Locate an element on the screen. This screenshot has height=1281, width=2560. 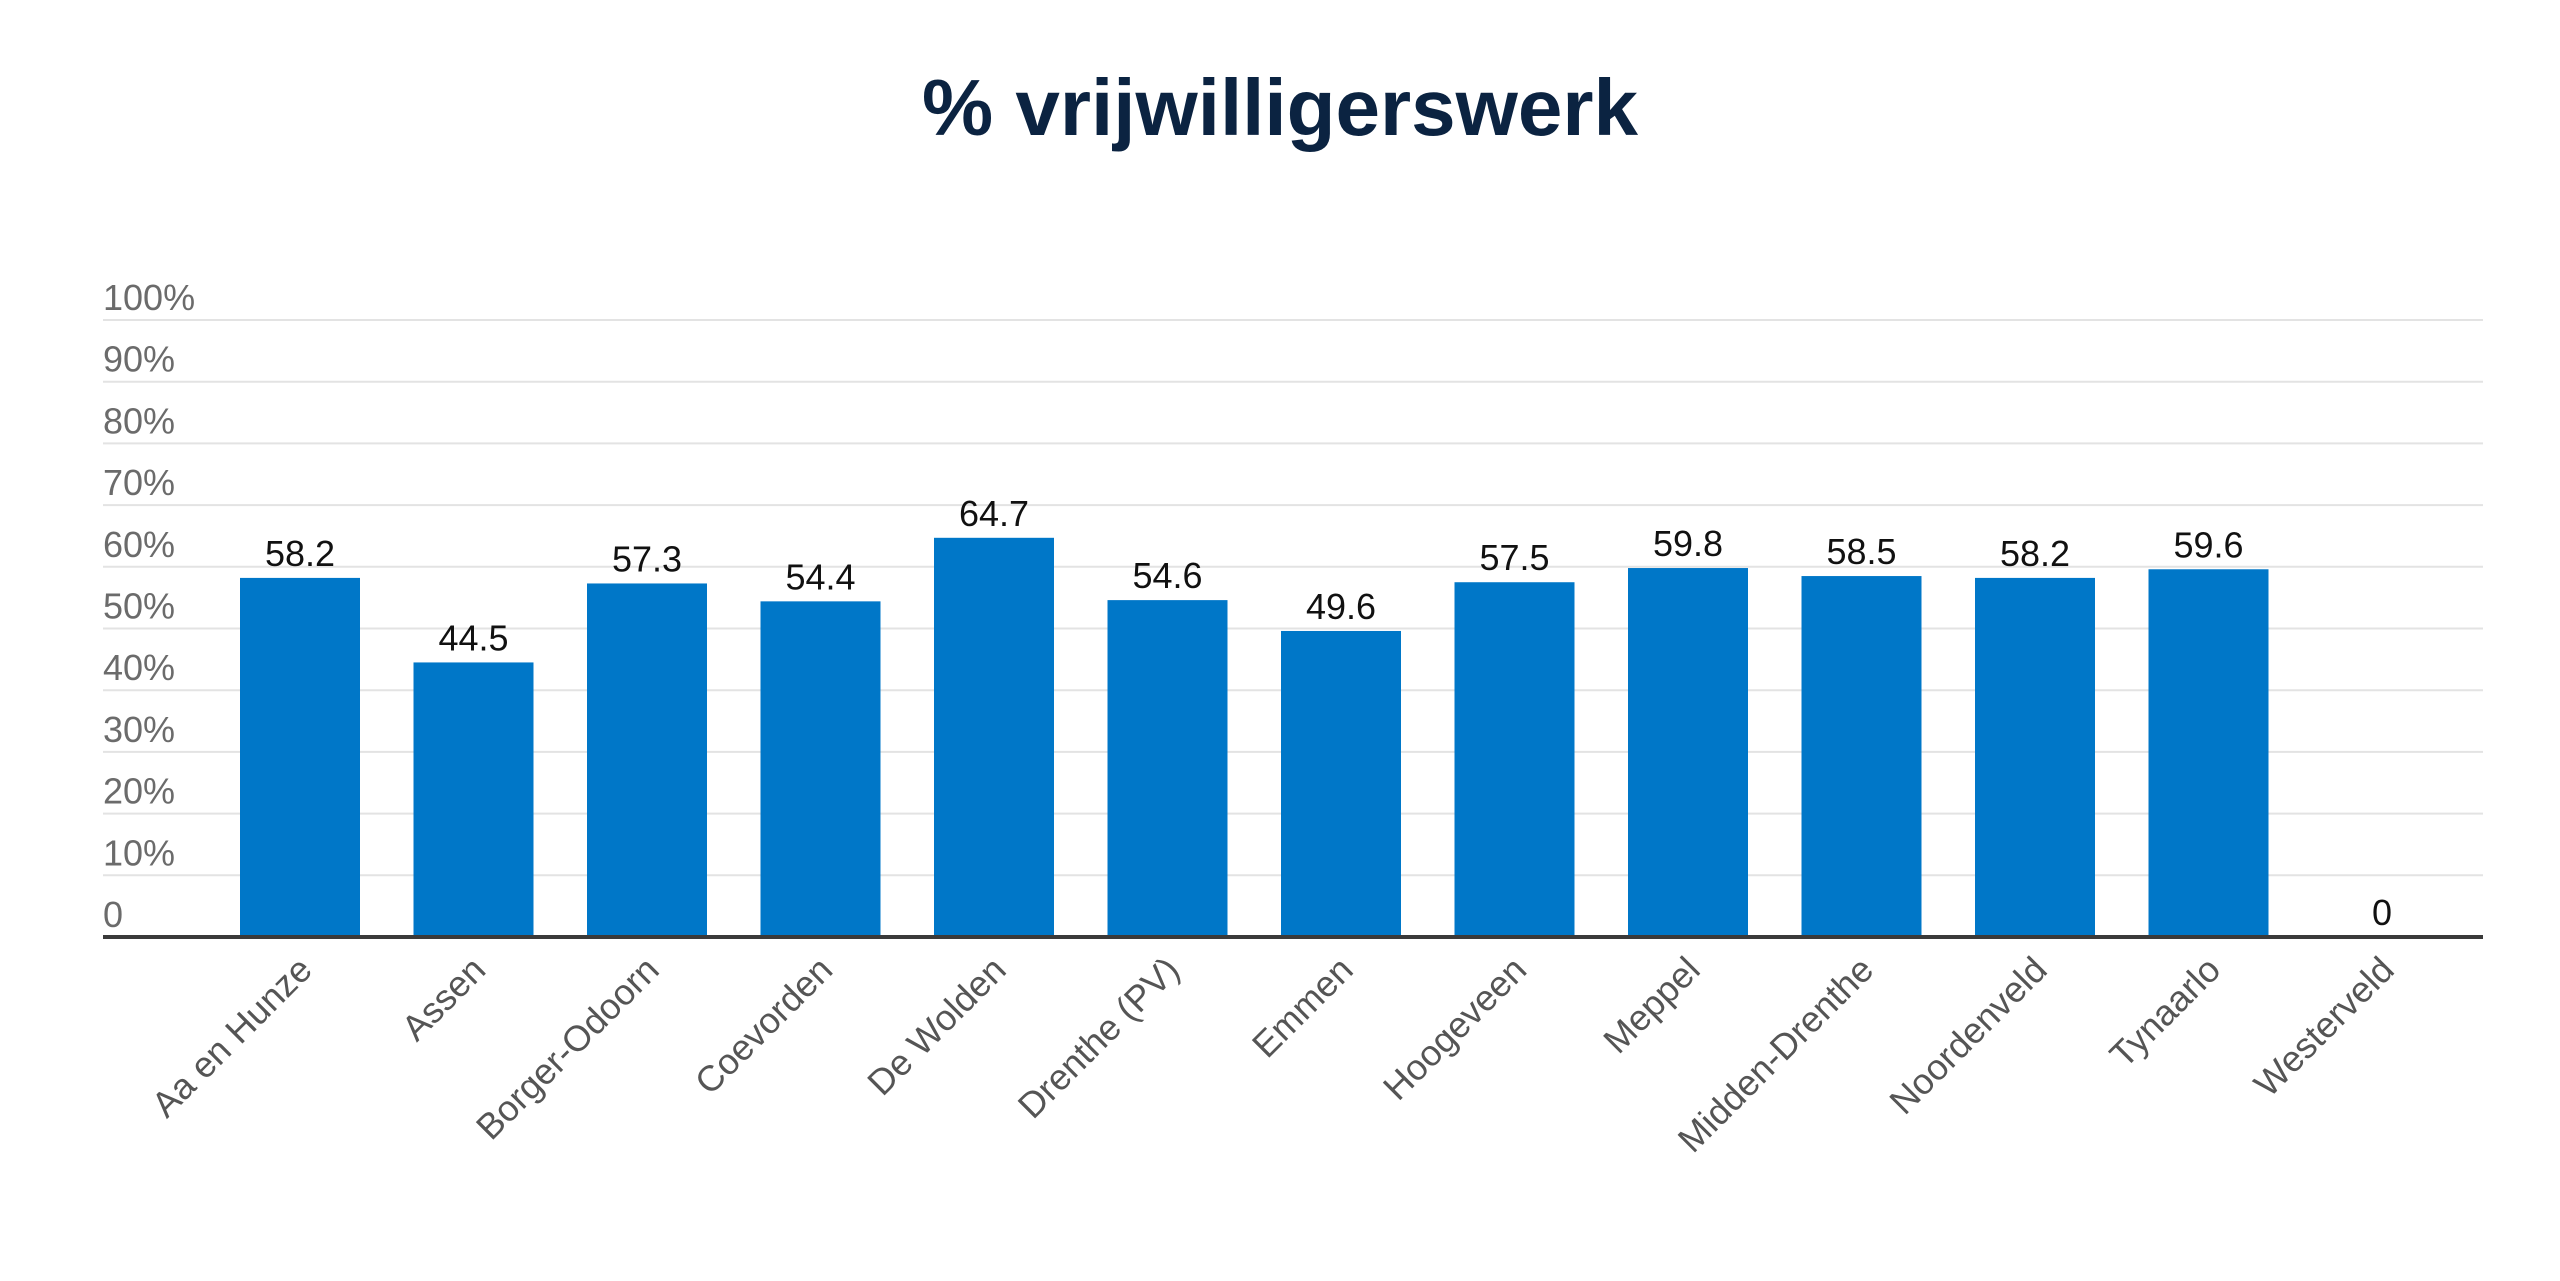
y-tick-label: 0 is located at coordinates (113, 914).